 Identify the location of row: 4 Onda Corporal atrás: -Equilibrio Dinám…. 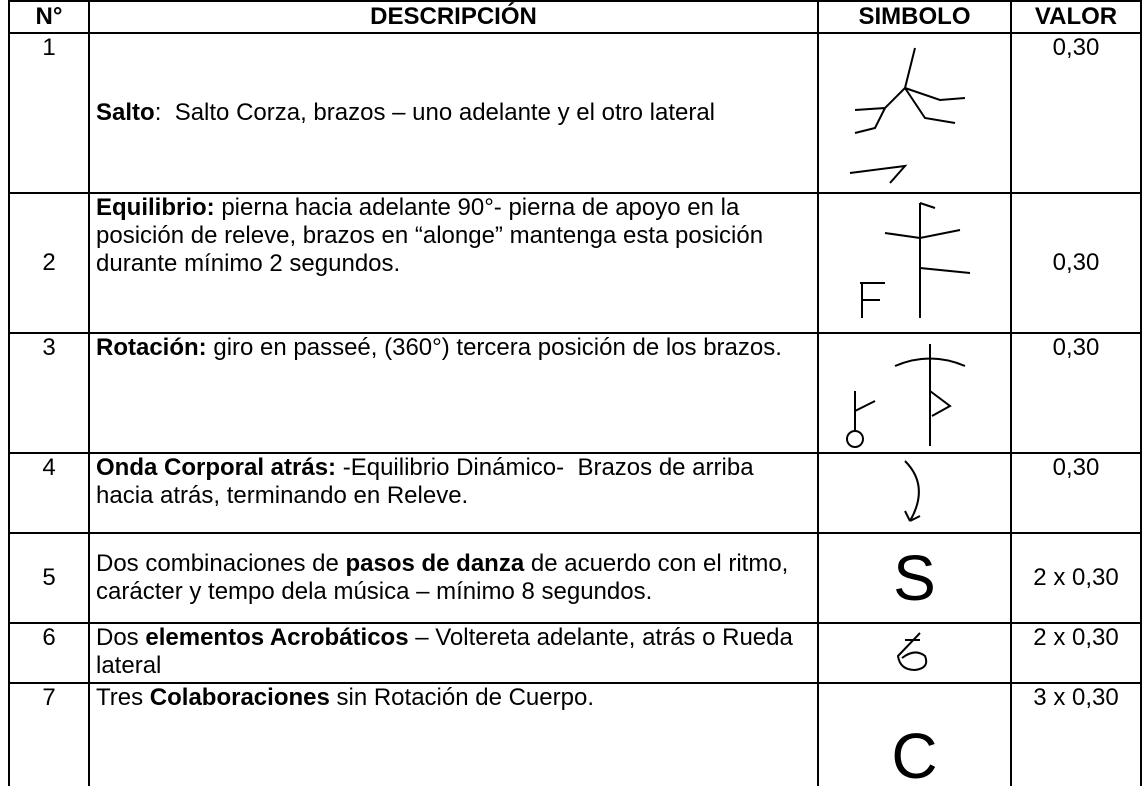
(575, 493).